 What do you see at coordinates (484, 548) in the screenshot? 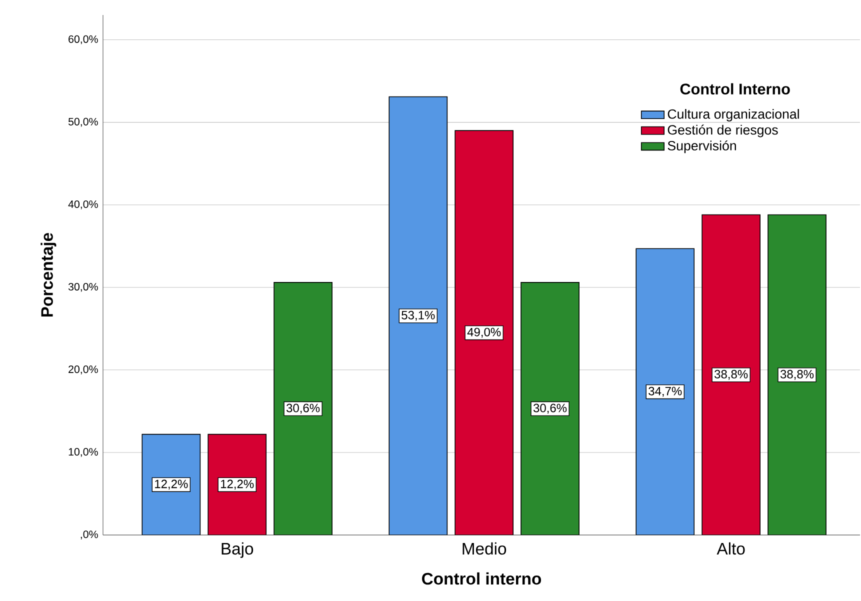
I see `x-tick-label: Medio` at bounding box center [484, 548].